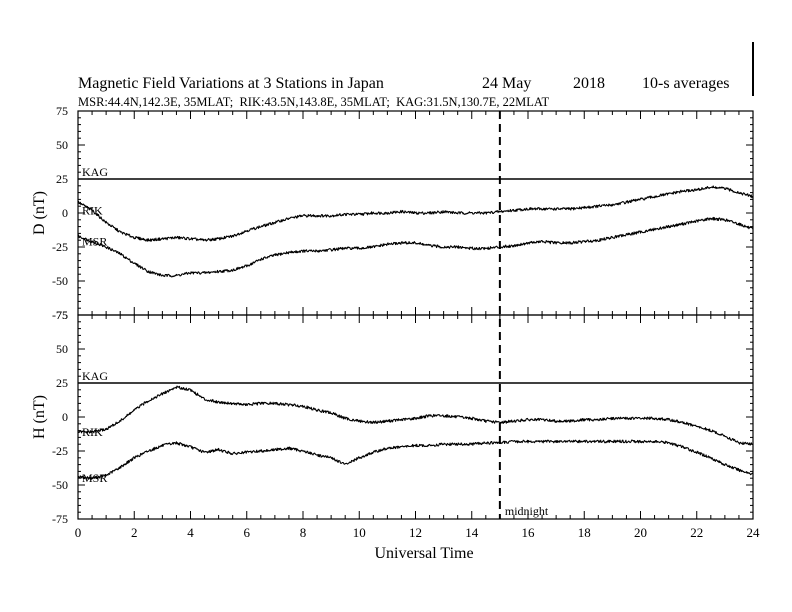 Image resolution: width=792 pixels, height=612 pixels. Describe the element at coordinates (472, 532) in the screenshot. I see `x-tick-label: 14` at that location.